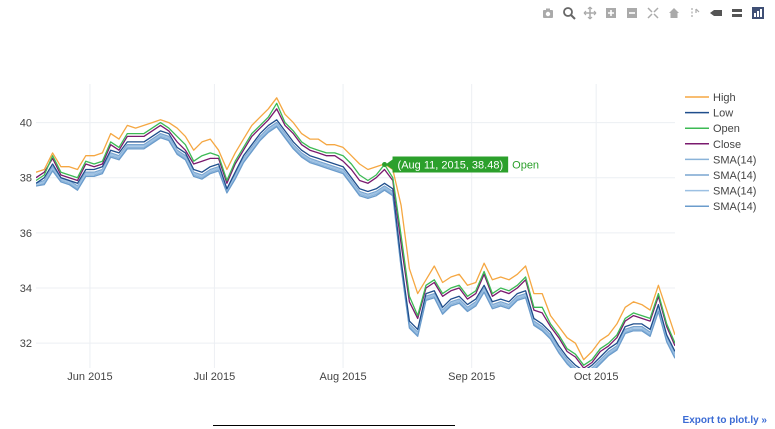 The image size is (775, 429). What do you see at coordinates (26, 124) in the screenshot?
I see `y-tick-label: 40` at bounding box center [26, 124].